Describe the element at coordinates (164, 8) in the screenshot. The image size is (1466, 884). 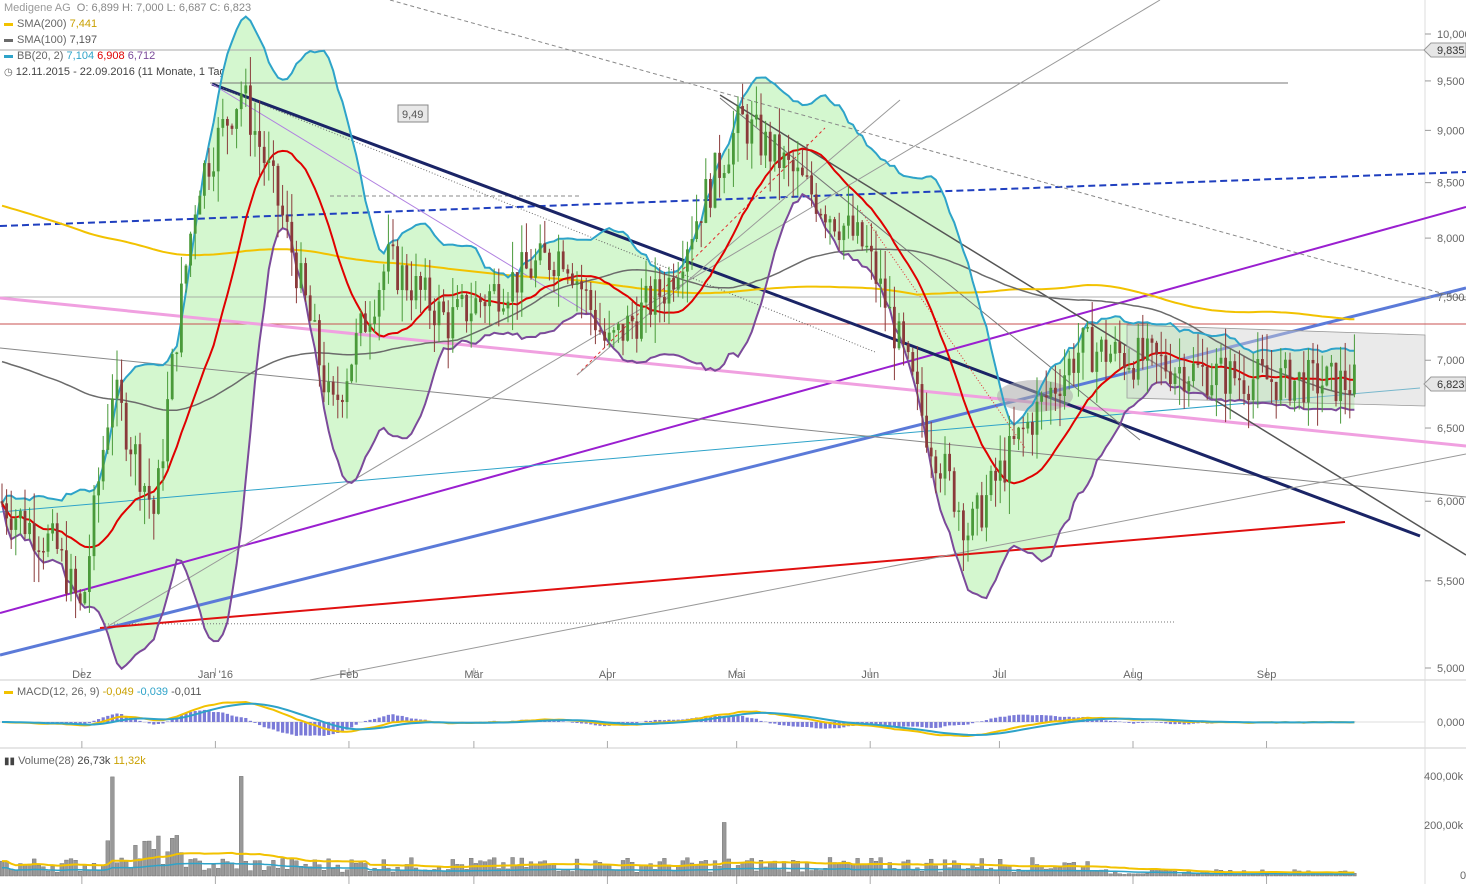
I see `ohlc-values: O: 6,899 H: 7,000 L: 6,687 C: 6,823` at that location.